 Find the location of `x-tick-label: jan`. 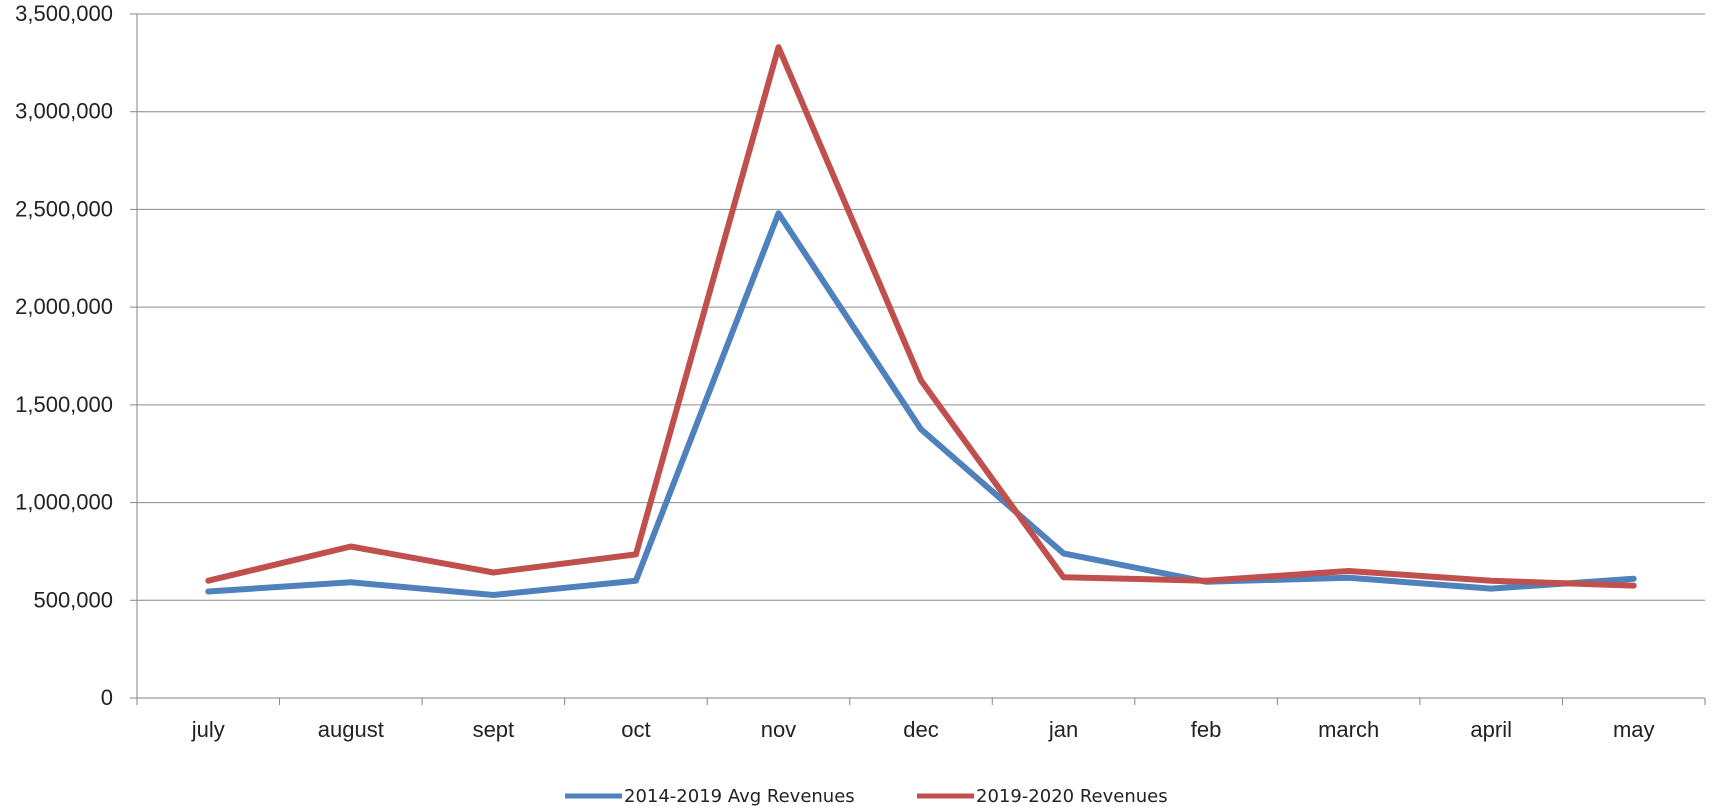

x-tick-label: jan is located at coordinates (1063, 729).